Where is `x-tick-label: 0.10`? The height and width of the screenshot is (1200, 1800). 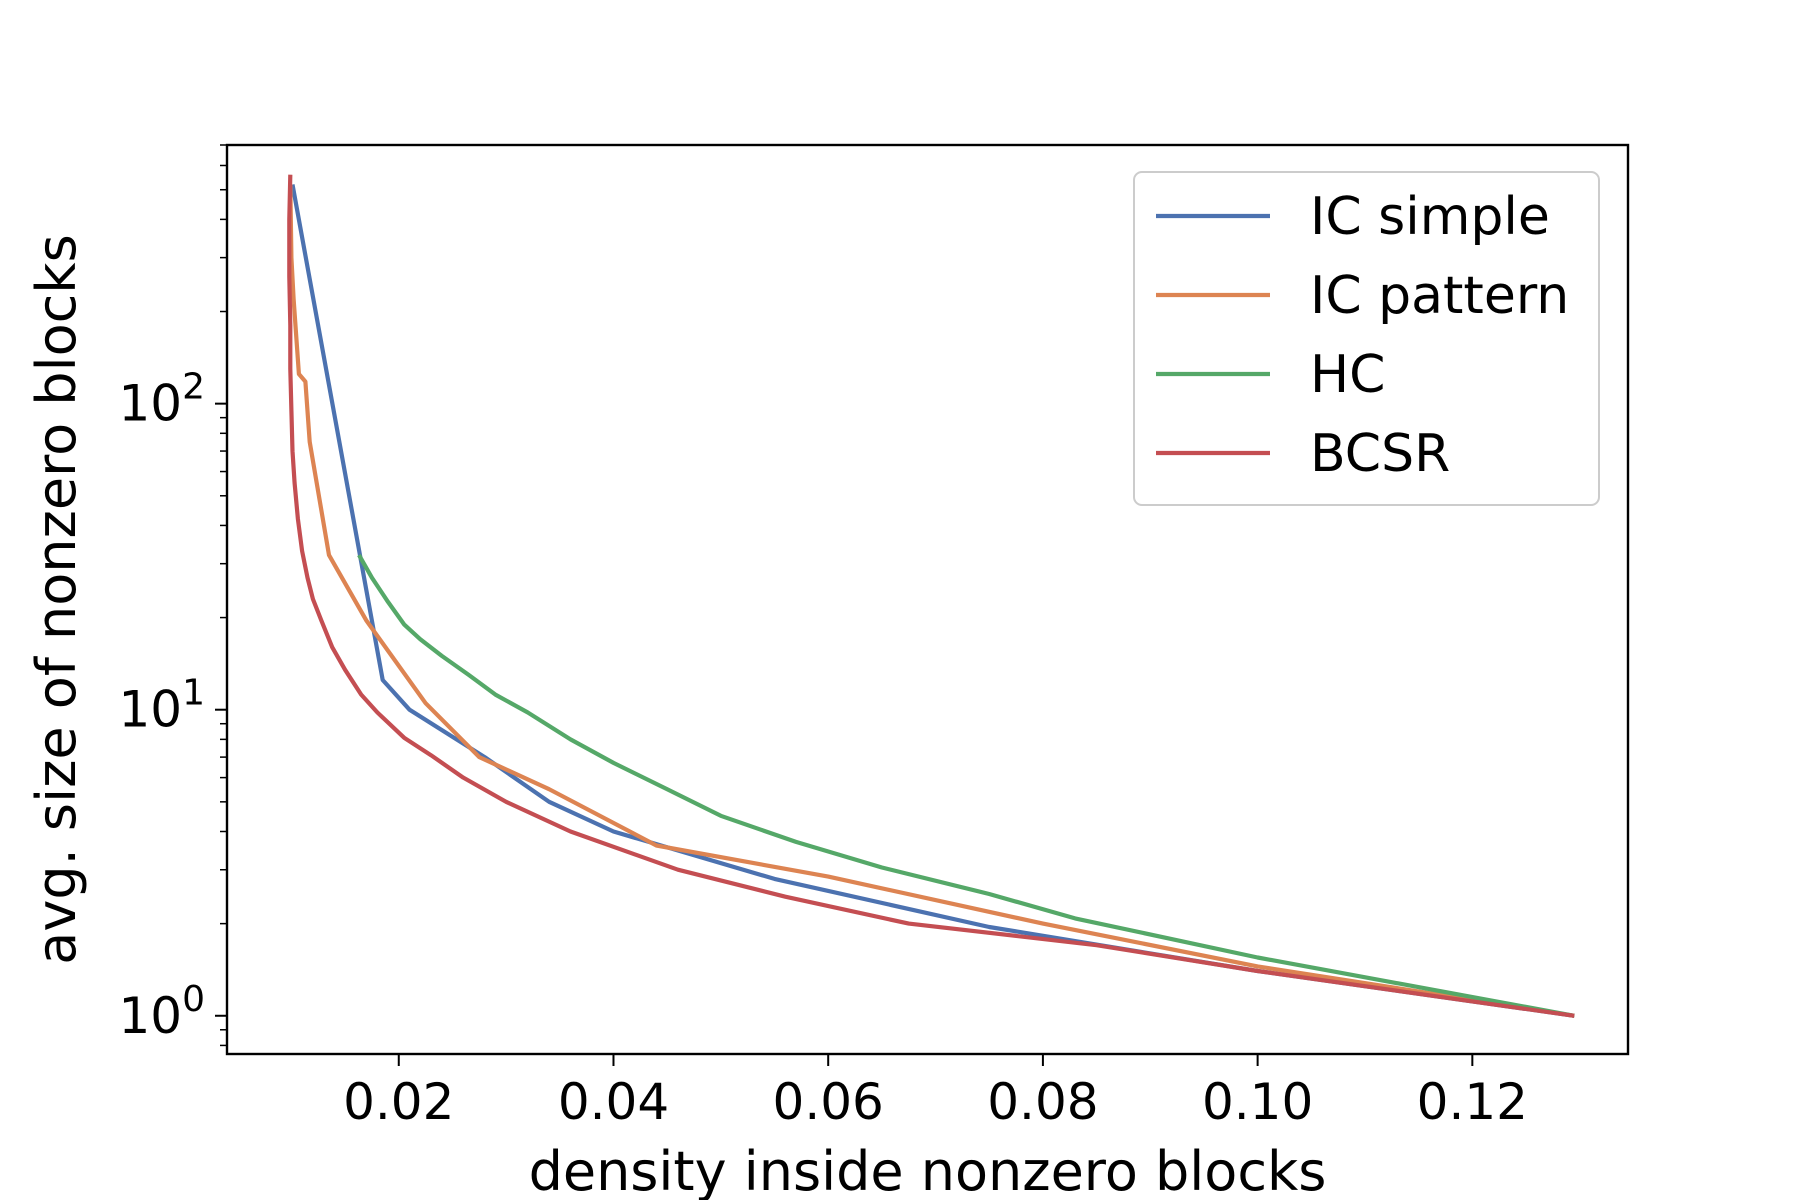
x-tick-label: 0.10 is located at coordinates (1257, 1102).